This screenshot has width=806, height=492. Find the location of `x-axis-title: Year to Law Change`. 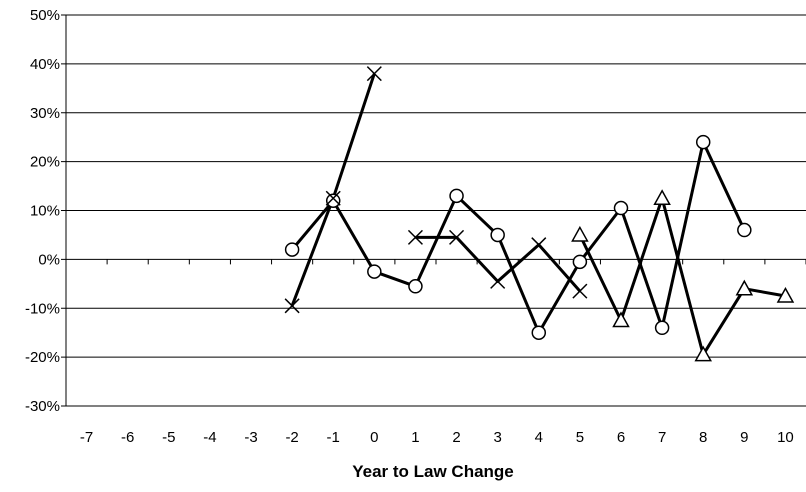

x-axis-title: Year to Law Change is located at coordinates (433, 471).